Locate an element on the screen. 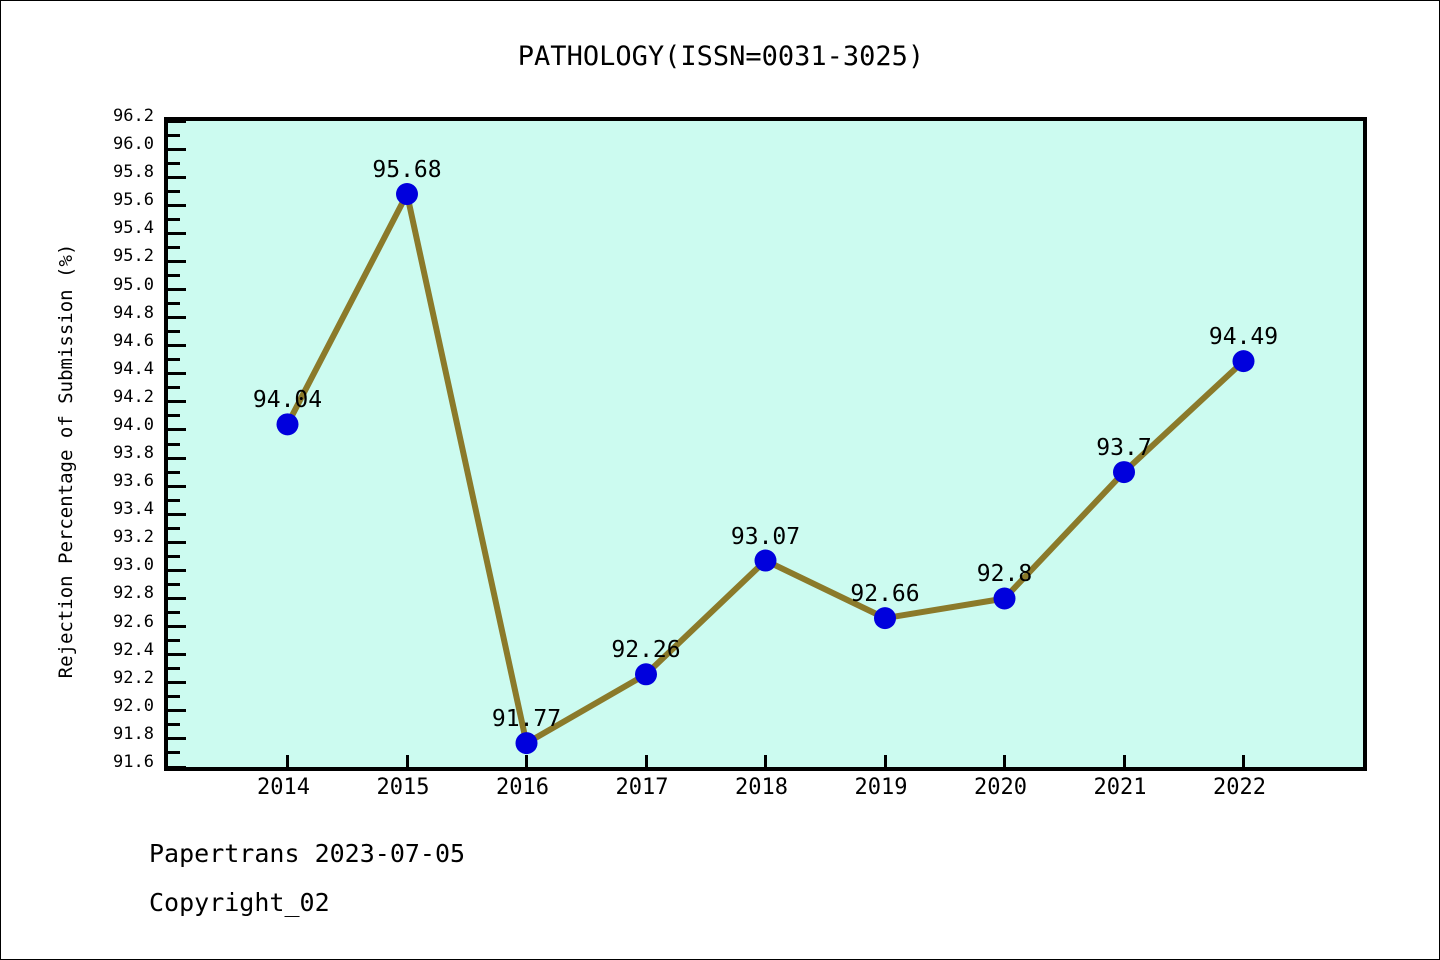 This screenshot has height=960, width=1440. page-title: PATHOLOGY(ISSN=0031-3025) is located at coordinates (721, 56).